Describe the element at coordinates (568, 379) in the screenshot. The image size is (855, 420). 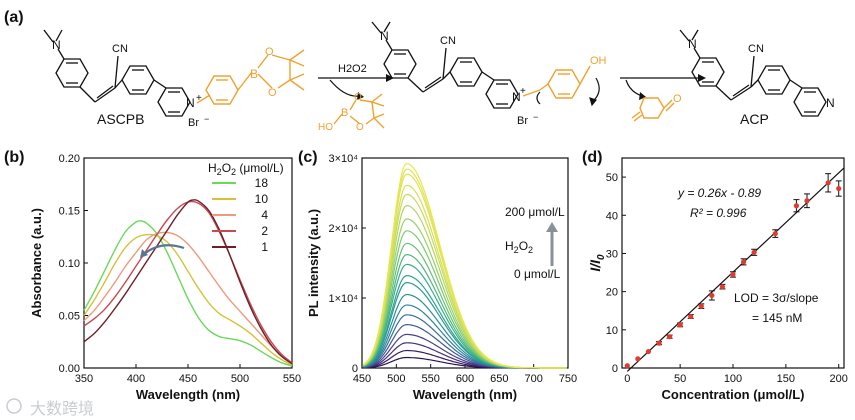
I see `x-tick-label-c: 750` at that location.